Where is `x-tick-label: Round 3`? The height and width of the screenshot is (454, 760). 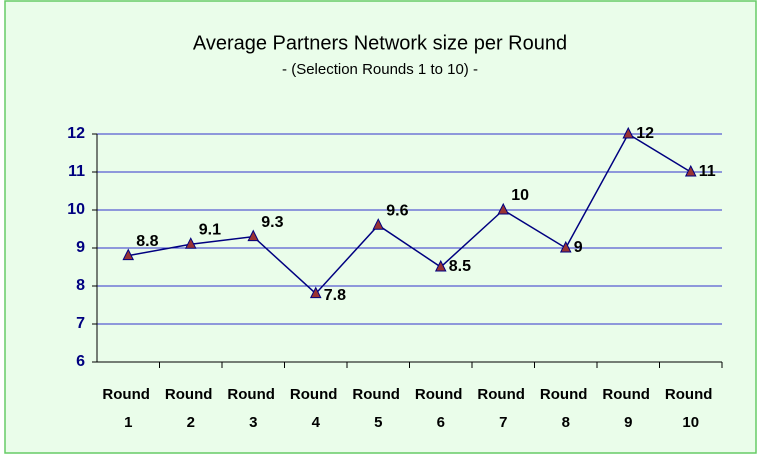 x-tick-label: Round 3 is located at coordinates (253, 408).